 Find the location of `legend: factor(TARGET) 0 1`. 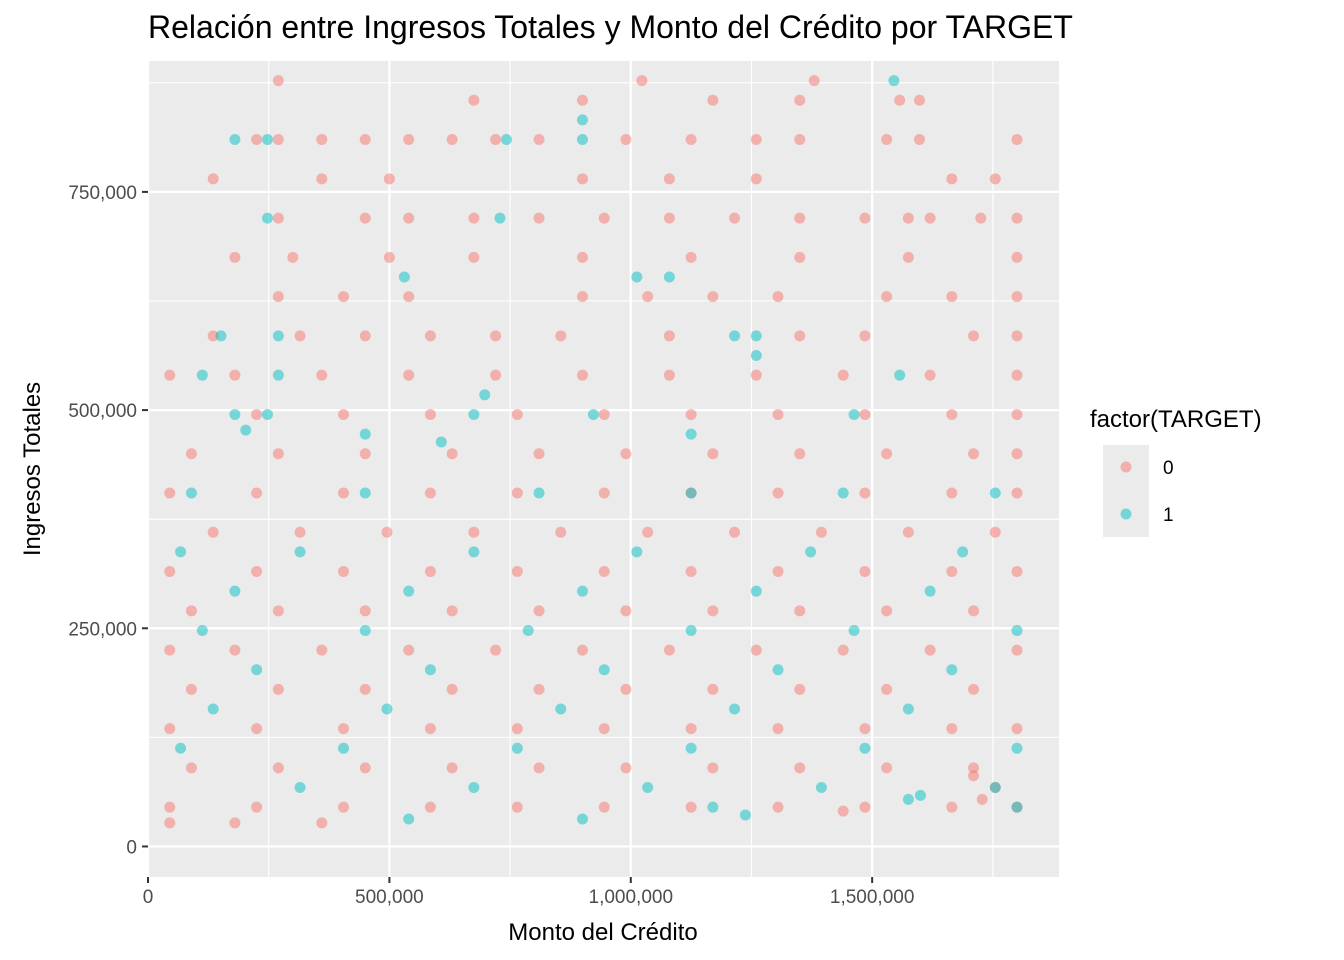

legend: factor(TARGET) 0 1 is located at coordinates (1176, 471).